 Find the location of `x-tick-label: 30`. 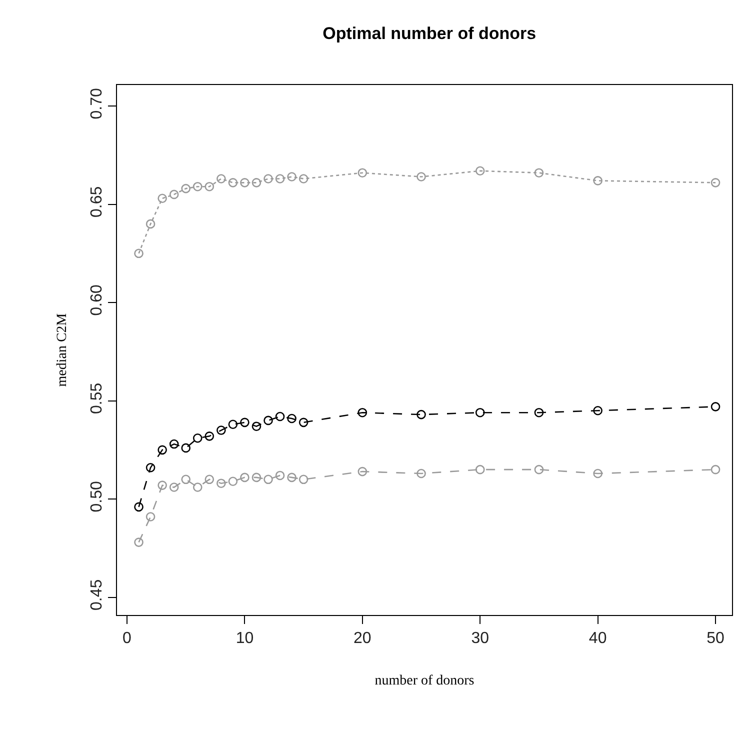

x-tick-label: 30 is located at coordinates (480, 639).